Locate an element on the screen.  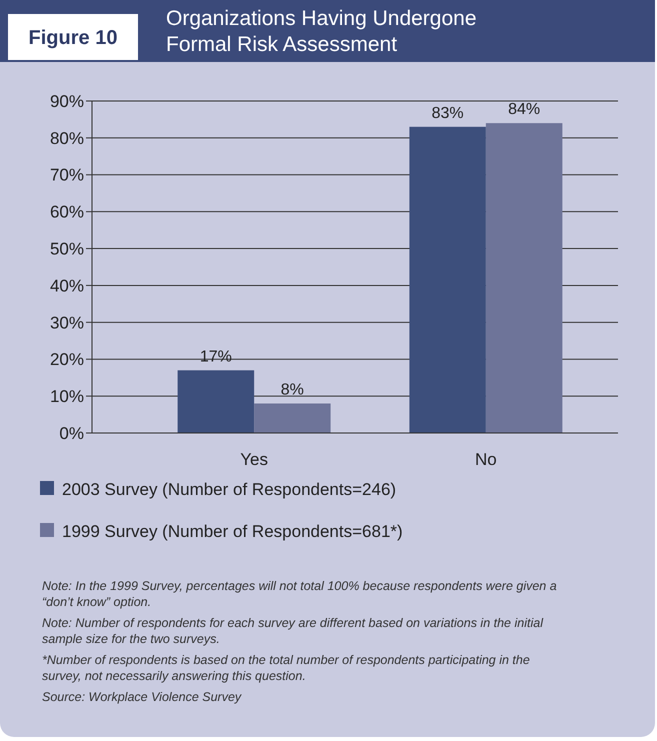
source-note: Source: Workplace Violence Survey is located at coordinates (142, 697).